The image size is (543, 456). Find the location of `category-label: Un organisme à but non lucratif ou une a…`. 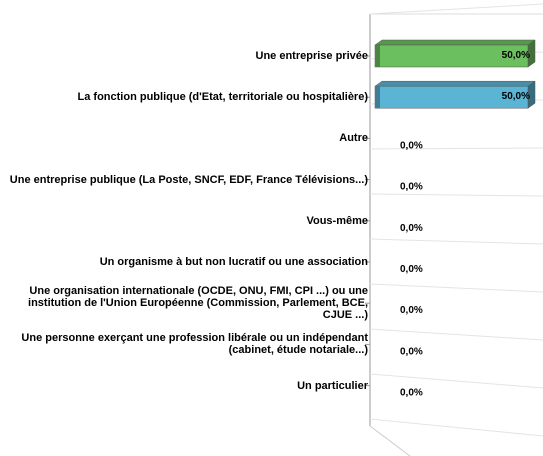

category-label: Un organisme à but non lucratif ou une a… is located at coordinates (233, 262).